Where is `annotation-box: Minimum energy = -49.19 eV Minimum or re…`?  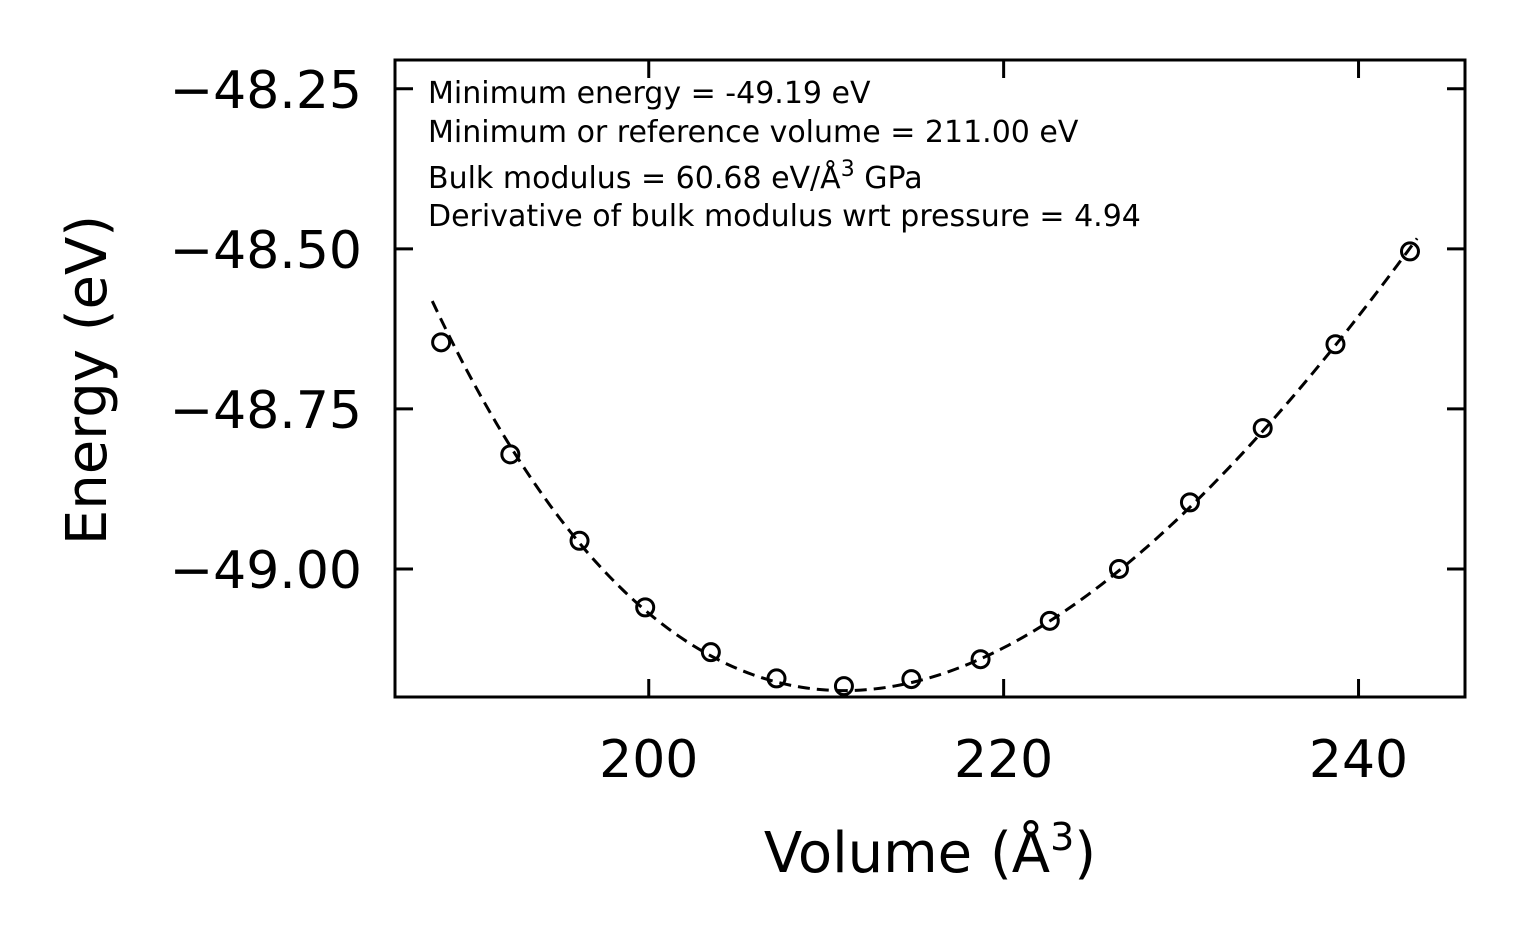 annotation-box: Minimum energy = -49.19 eV Minimum or re… is located at coordinates (784, 155).